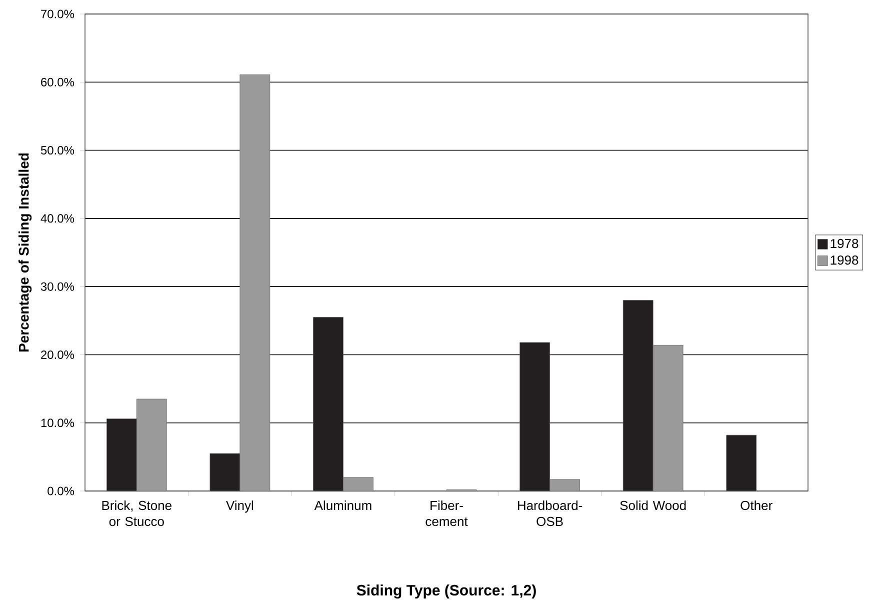  What do you see at coordinates (57, 218) in the screenshot?
I see `y-tick-label: 40.0%` at bounding box center [57, 218].